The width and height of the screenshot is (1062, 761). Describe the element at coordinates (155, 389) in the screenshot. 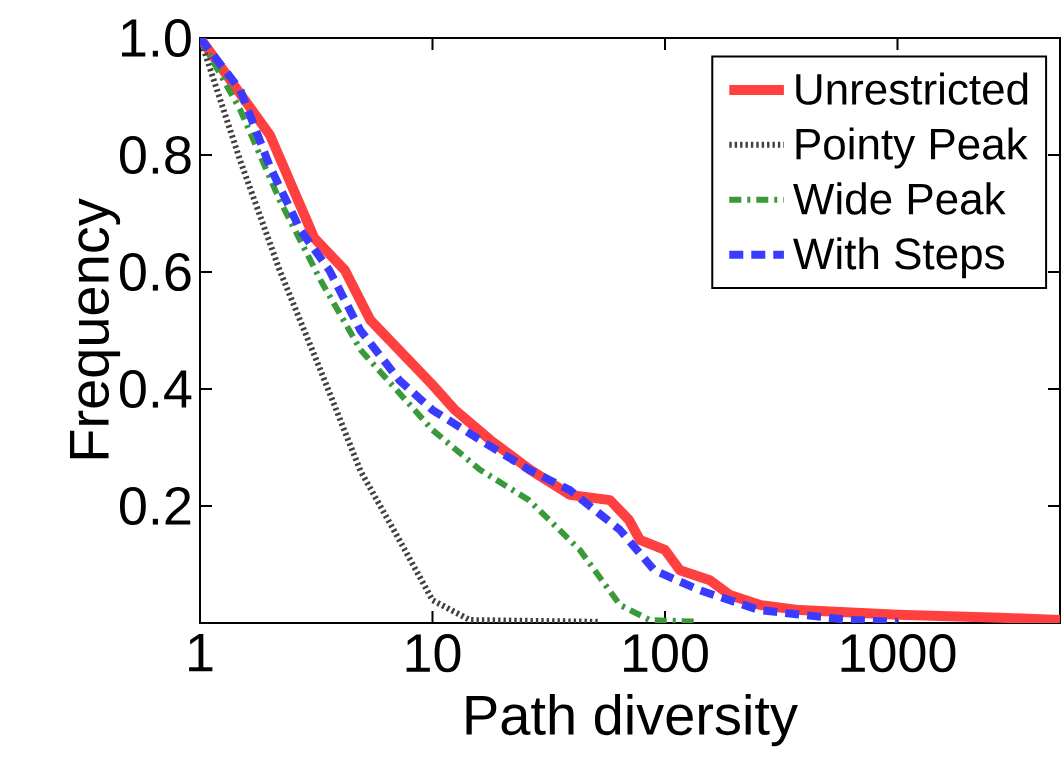

I see `y-tick-label: 0.4` at that location.